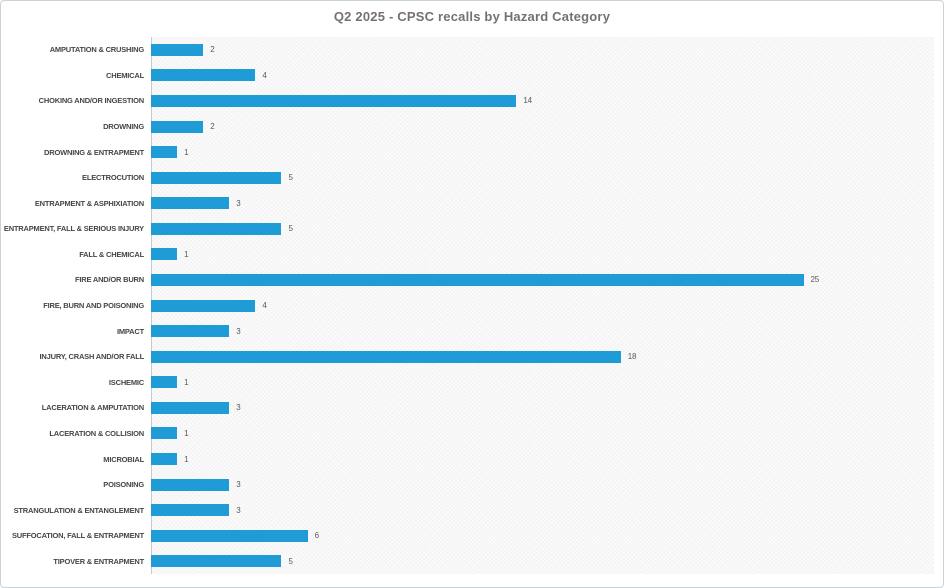  Describe the element at coordinates (527, 101) in the screenshot. I see `value-label: 14` at that location.